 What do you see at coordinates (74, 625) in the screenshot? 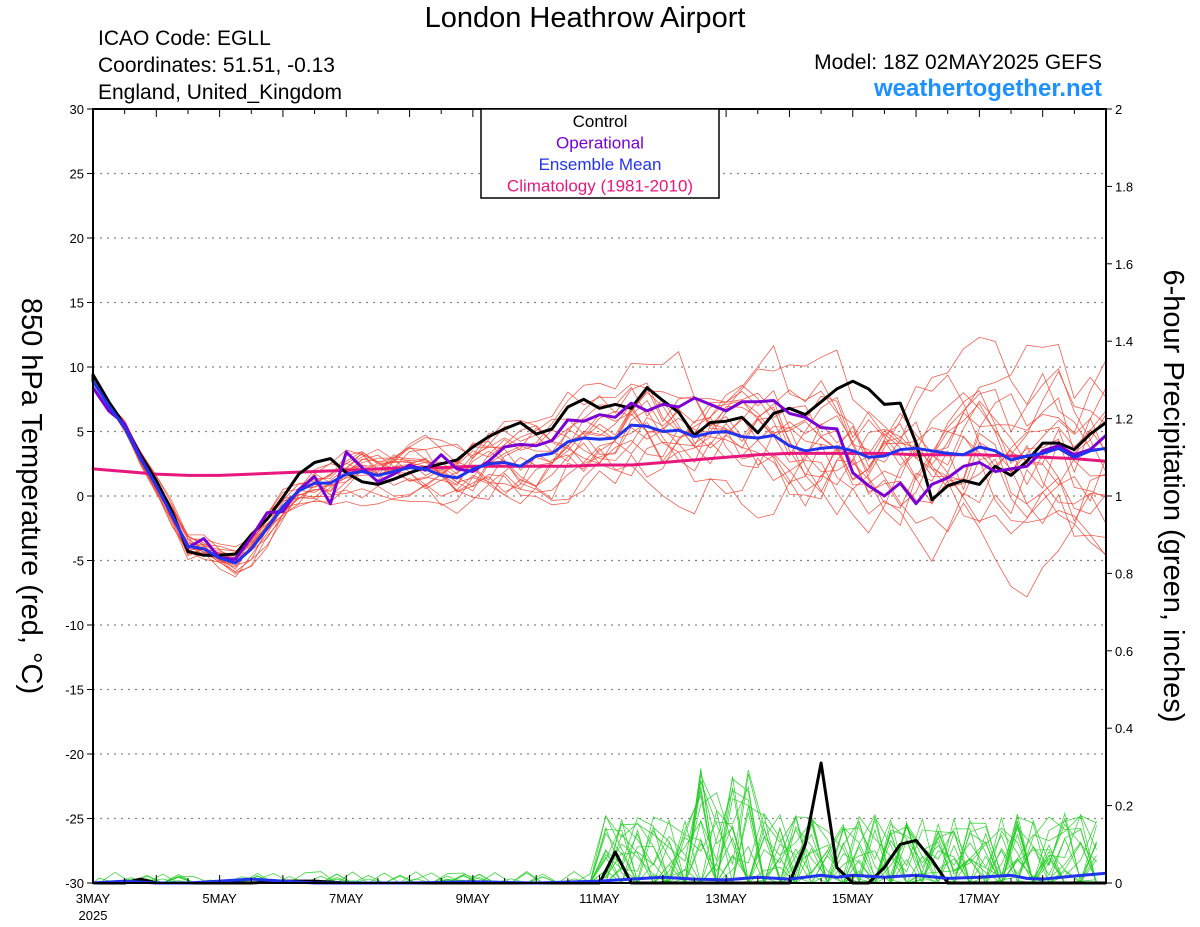
I see `left-tick-label: -10` at bounding box center [74, 625].